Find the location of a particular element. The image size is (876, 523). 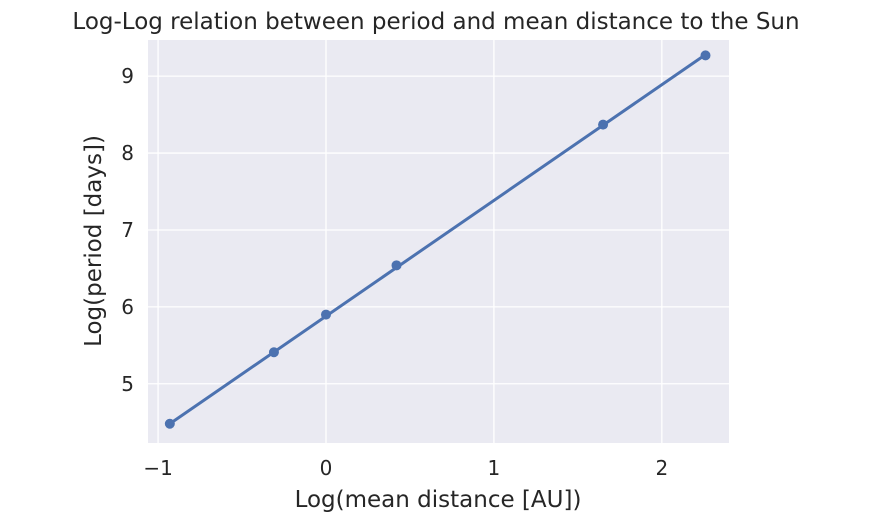

x-axis-ticks: −1 0 1 2 is located at coordinates (405, 468).